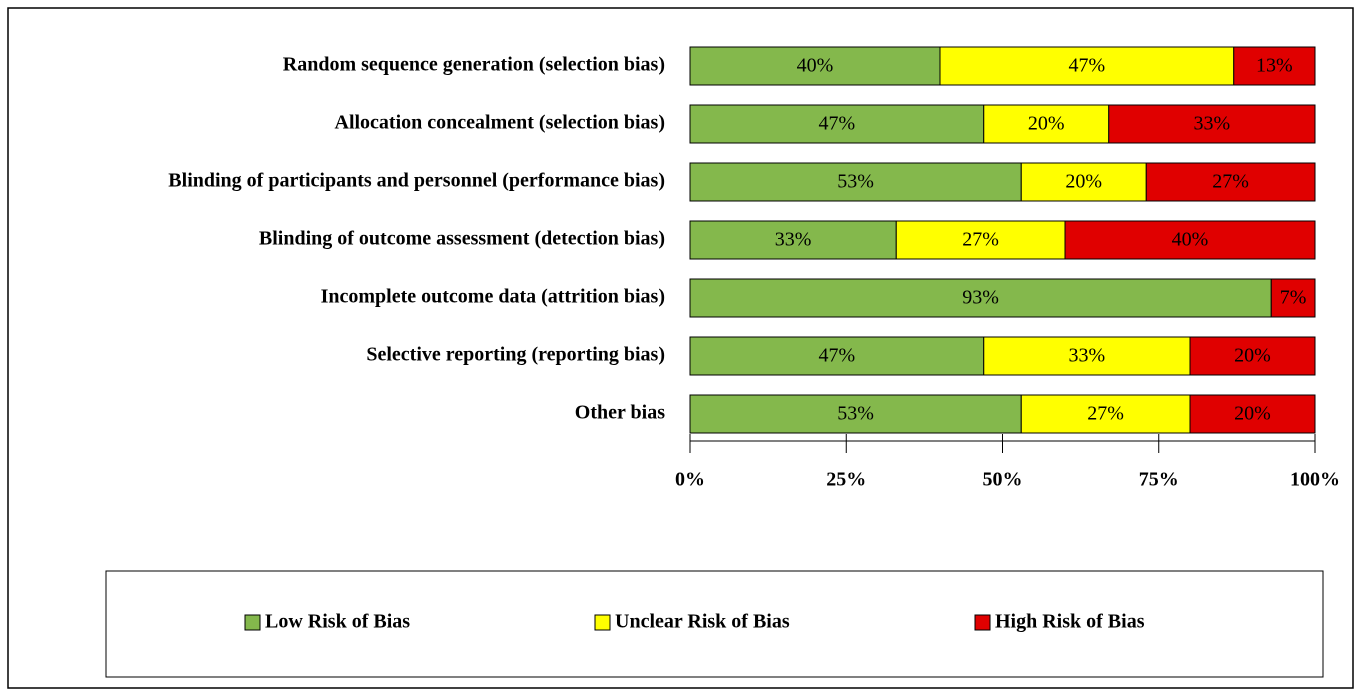  Describe the element at coordinates (515, 355) in the screenshot. I see `category-label: Selective reporting (reporting bias)` at that location.